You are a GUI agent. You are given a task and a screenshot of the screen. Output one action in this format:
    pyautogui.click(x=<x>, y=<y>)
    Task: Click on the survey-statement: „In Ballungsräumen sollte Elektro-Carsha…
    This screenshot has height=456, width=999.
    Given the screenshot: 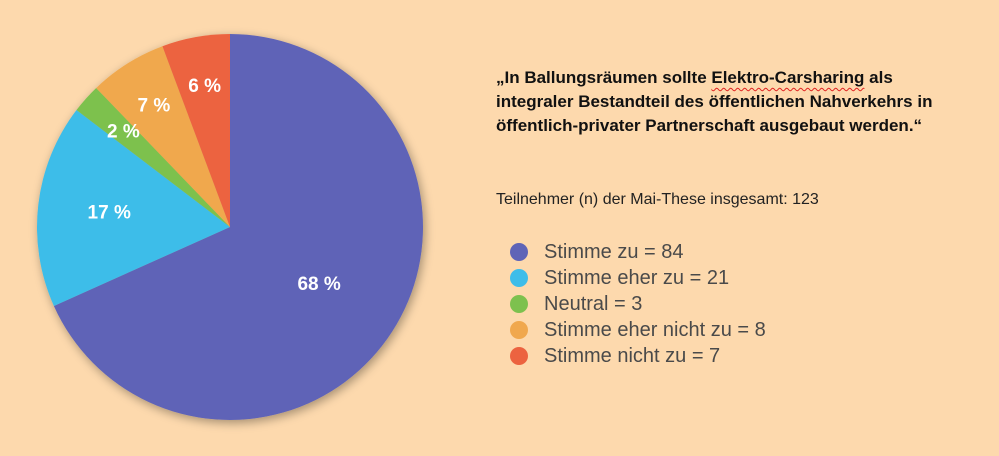 What is the action you would take?
    pyautogui.click(x=731, y=102)
    